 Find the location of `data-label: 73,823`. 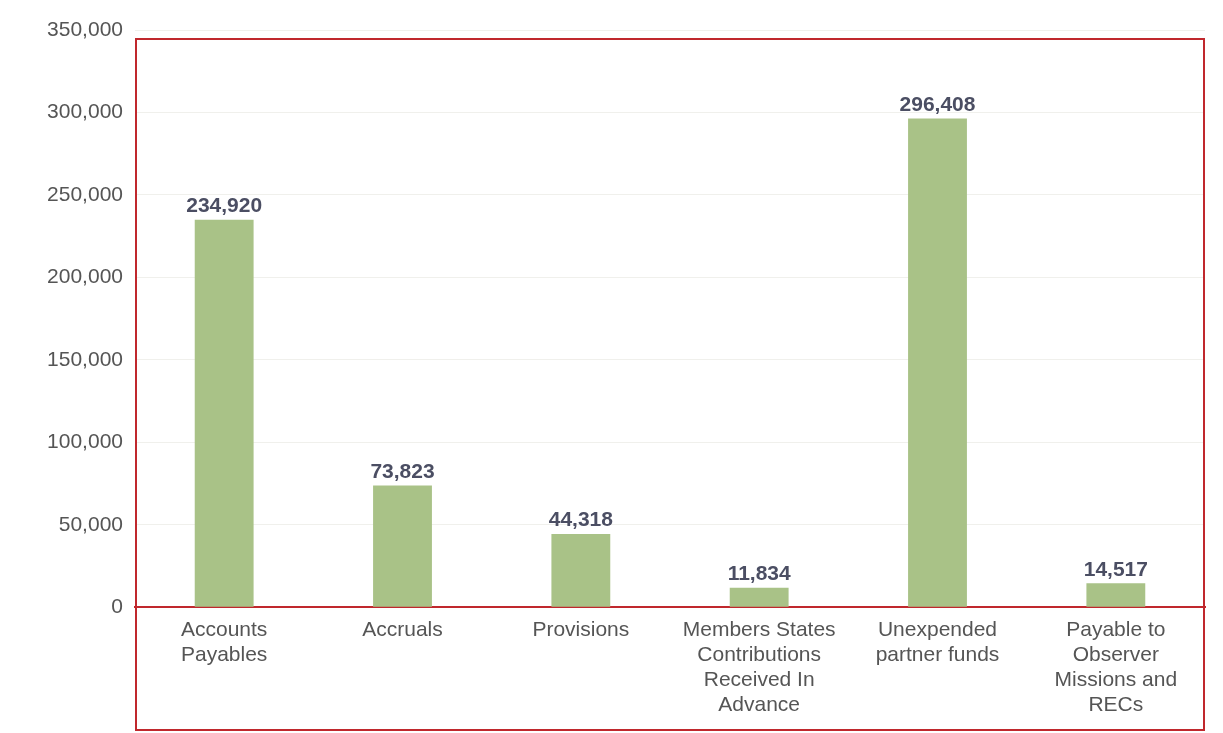

data-label: 73,823 is located at coordinates (402, 470).